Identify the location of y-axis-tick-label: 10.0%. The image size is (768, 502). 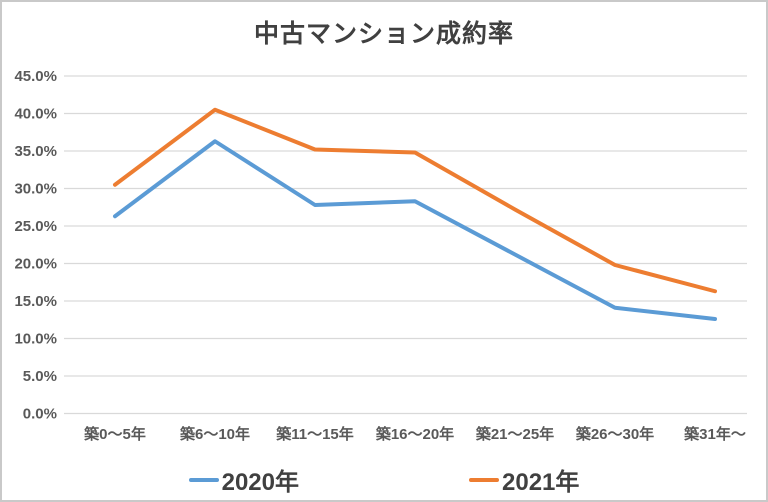
(35, 339).